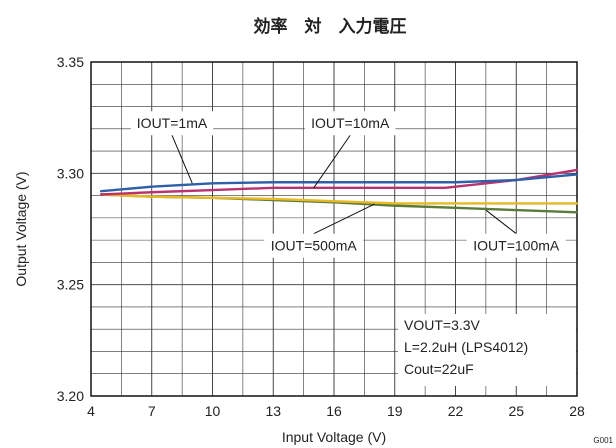  I want to click on x-tick-label: 28, so click(577, 411).